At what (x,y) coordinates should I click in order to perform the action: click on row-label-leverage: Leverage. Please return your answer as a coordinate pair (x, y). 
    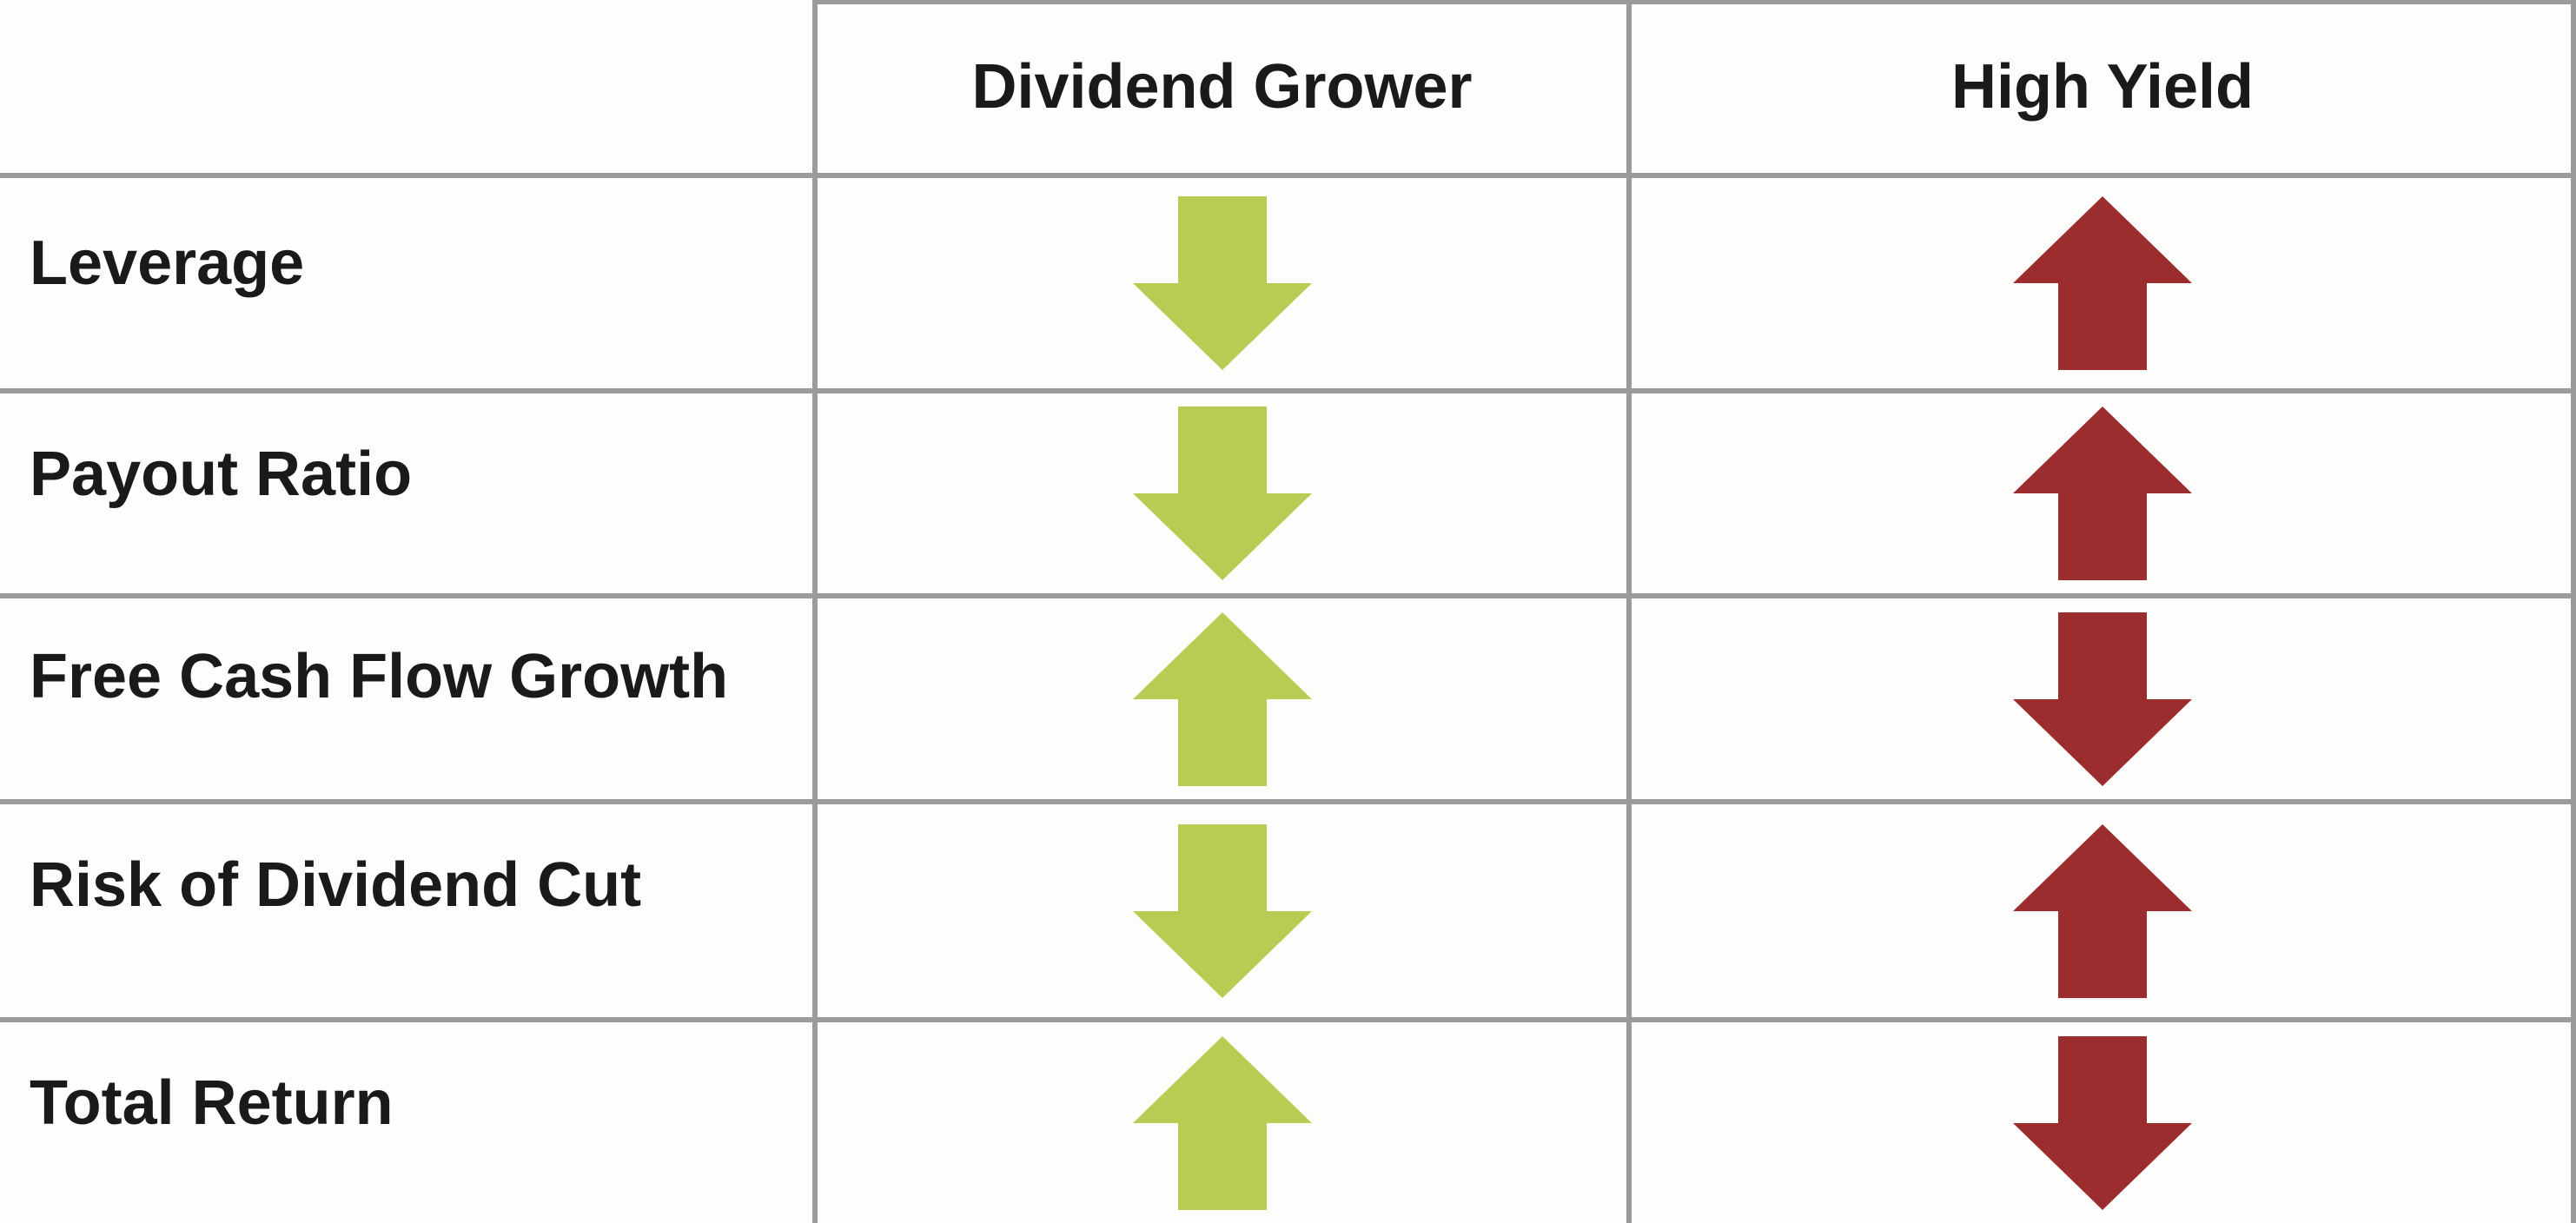
    Looking at the image, I should click on (167, 263).